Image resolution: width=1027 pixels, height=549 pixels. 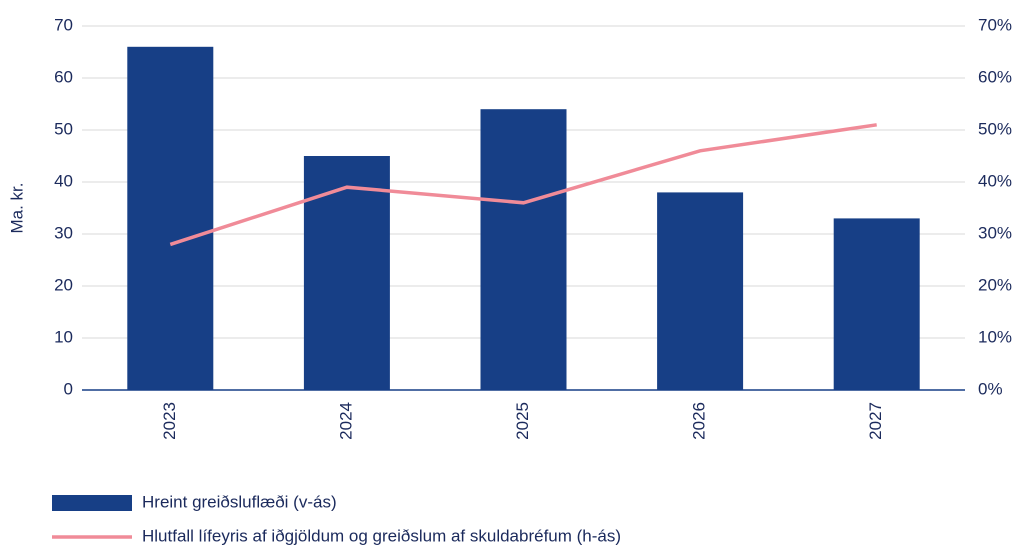 I want to click on y2-tick-label: 70%, so click(x=995, y=24).